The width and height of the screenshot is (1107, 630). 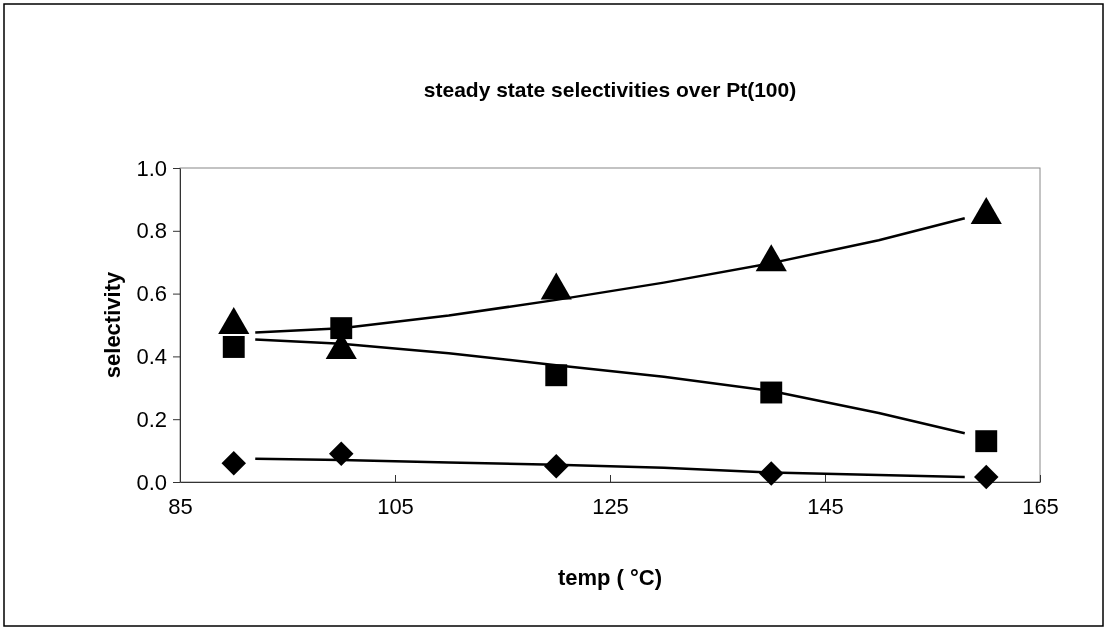 I want to click on x-tick-label: 85, so click(x=180, y=506).